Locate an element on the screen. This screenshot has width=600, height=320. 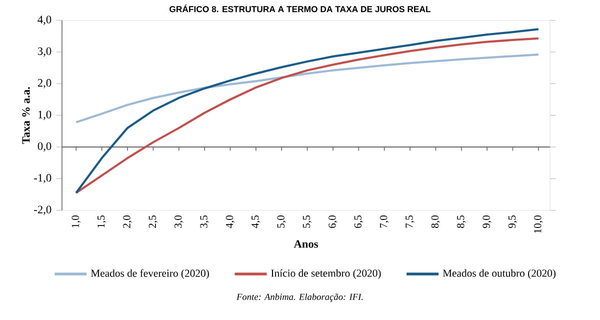
y-tick-label: 2,0 is located at coordinates (45, 83).